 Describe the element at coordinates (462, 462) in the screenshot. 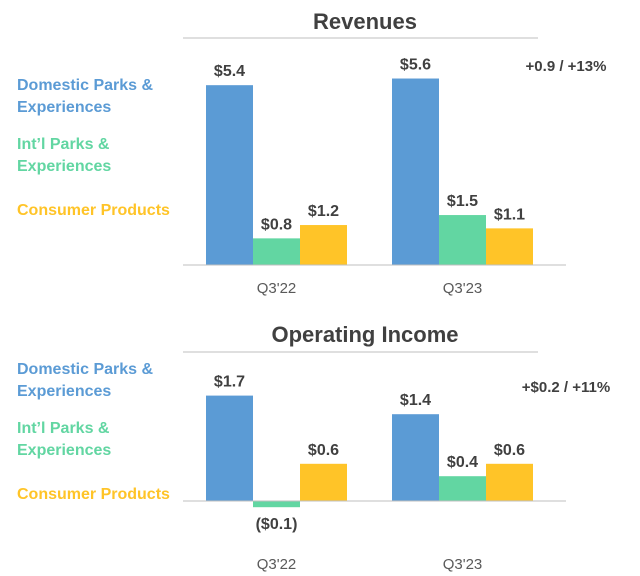

I see `data-label-1-1-1: $0.4` at that location.